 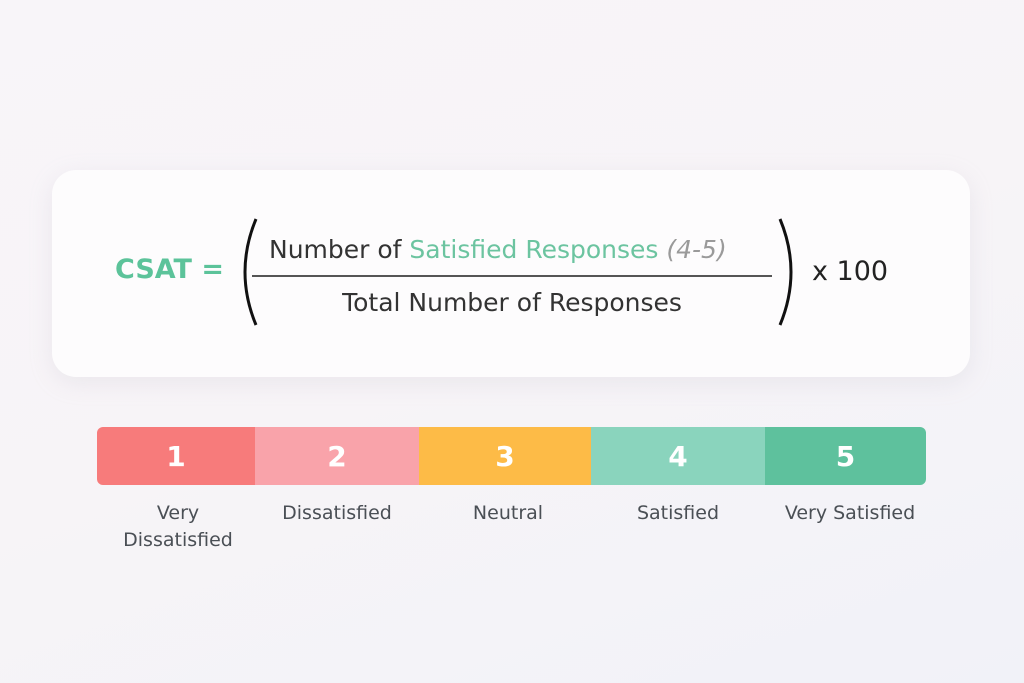 What do you see at coordinates (176, 456) in the screenshot?
I see `scale-segment-1: 1` at bounding box center [176, 456].